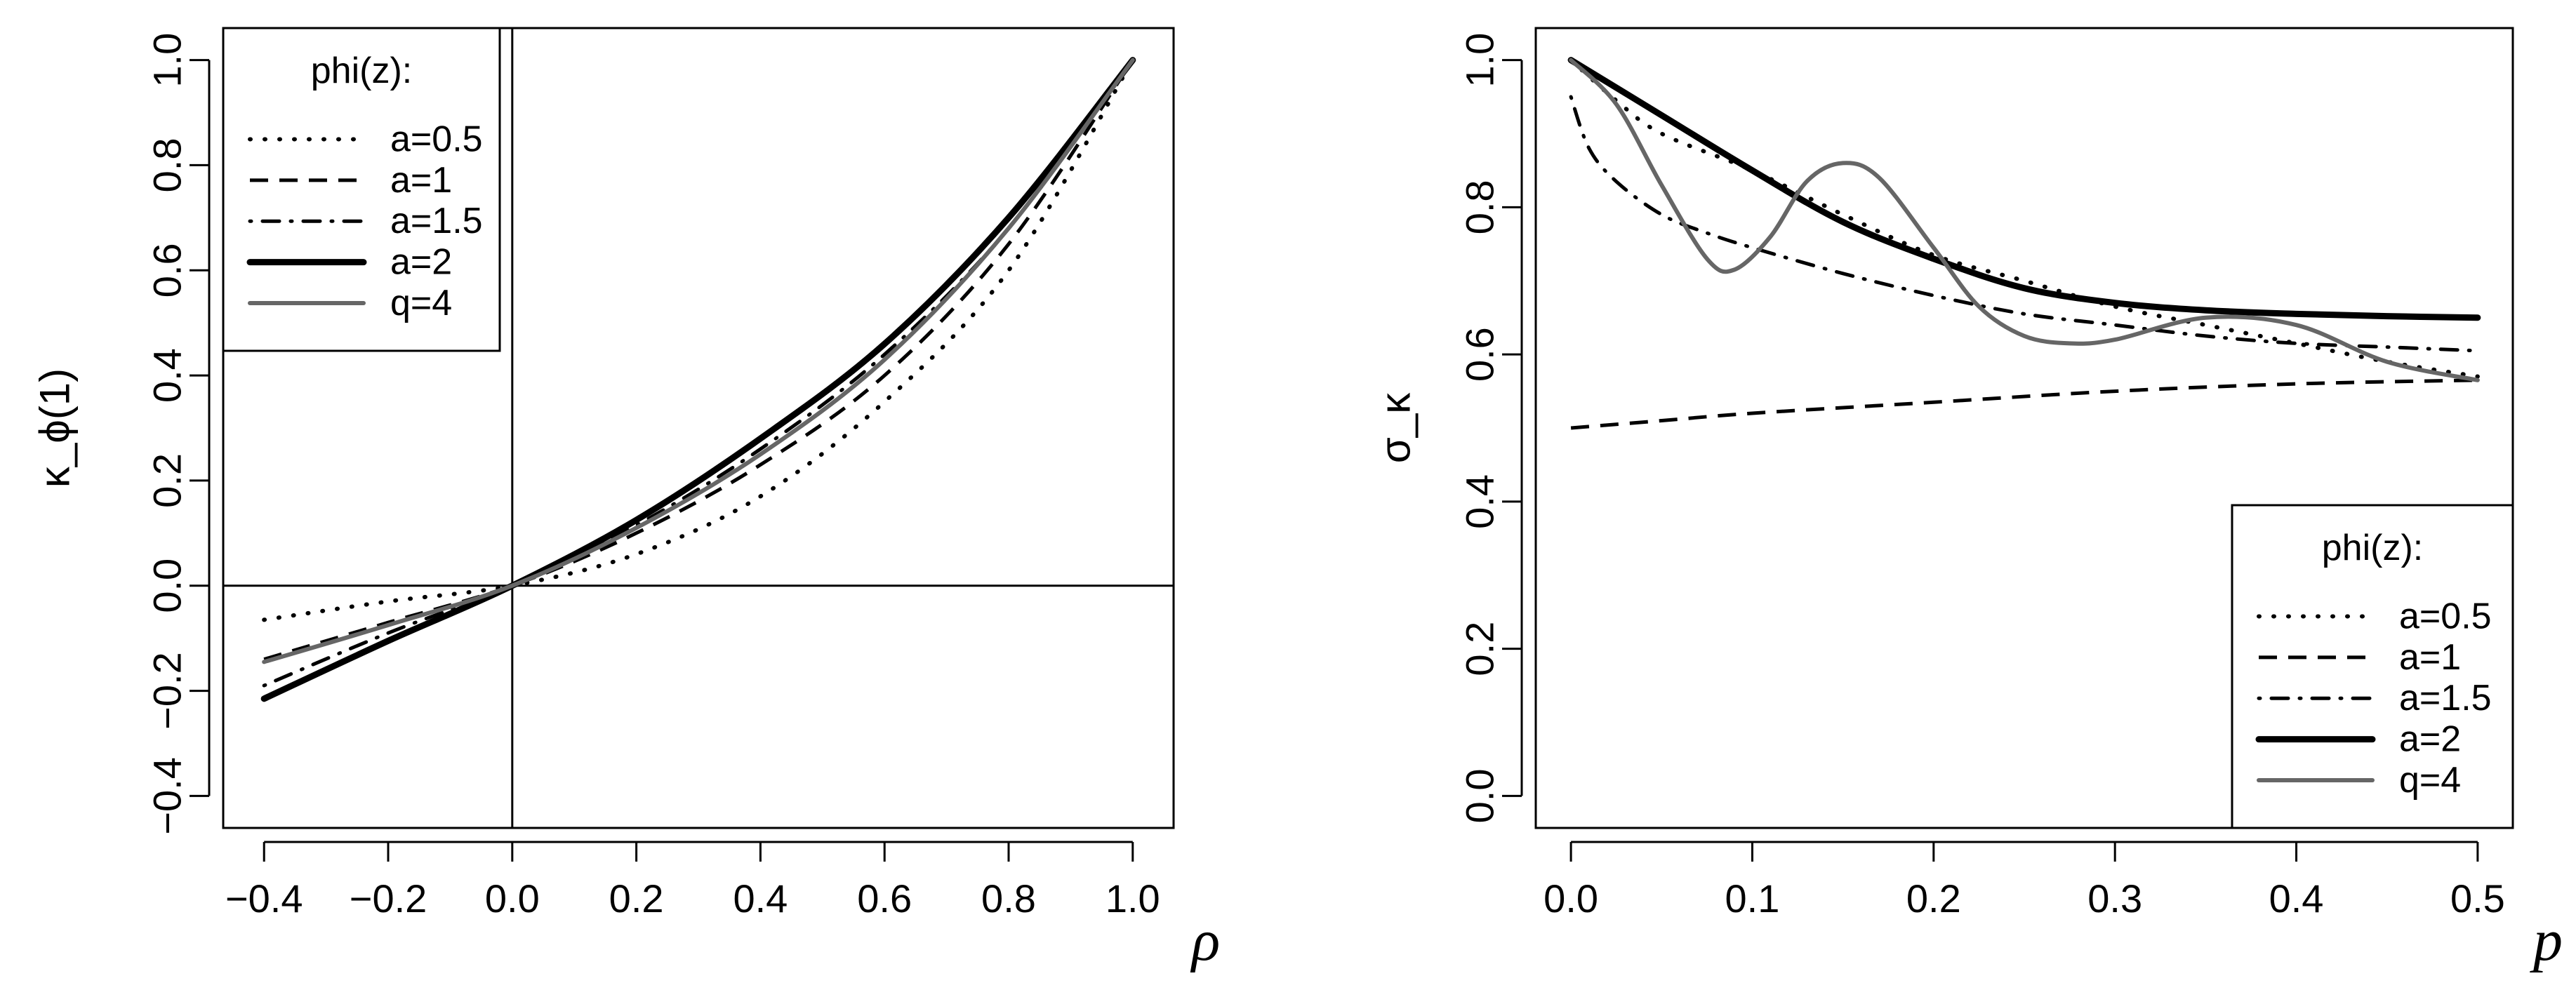 This screenshot has width=2576, height=983. Describe the element at coordinates (178, 434) in the screenshot. I see `y-axis: −0.4 −0.2 0.0 0.2 0.4 0.6 0.8 1.0` at that location.